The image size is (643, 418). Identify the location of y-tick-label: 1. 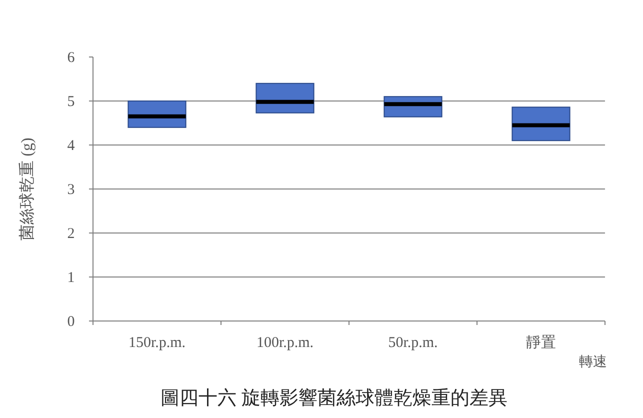
(71, 278).